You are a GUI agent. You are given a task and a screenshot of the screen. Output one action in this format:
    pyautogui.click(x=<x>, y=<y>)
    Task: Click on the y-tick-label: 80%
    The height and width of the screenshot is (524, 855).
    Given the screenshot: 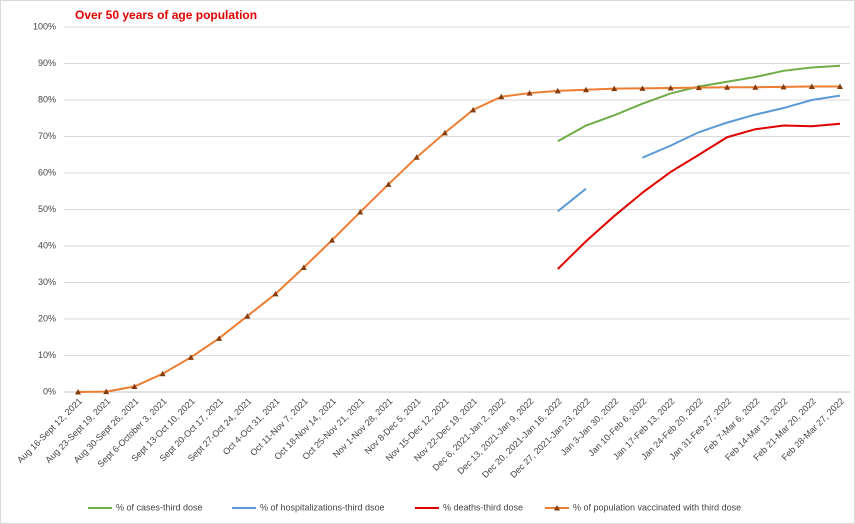 What is the action you would take?
    pyautogui.click(x=47, y=99)
    